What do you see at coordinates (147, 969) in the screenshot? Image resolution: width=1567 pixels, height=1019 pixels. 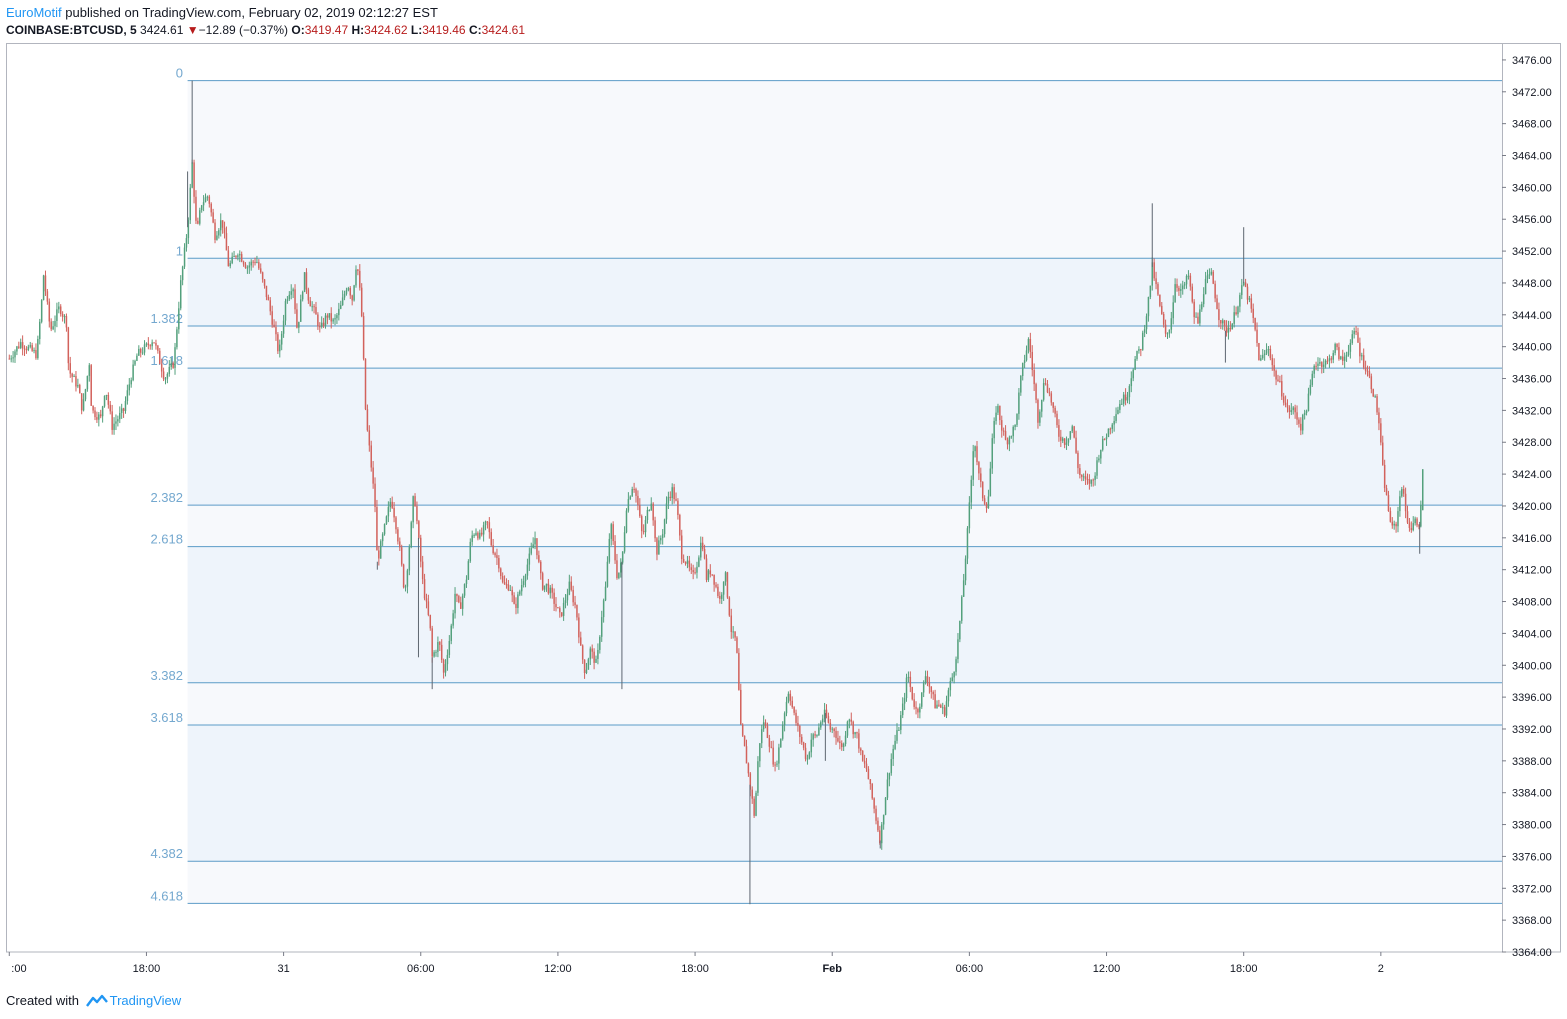 I see `time-tick-label: 18:00` at bounding box center [147, 969].